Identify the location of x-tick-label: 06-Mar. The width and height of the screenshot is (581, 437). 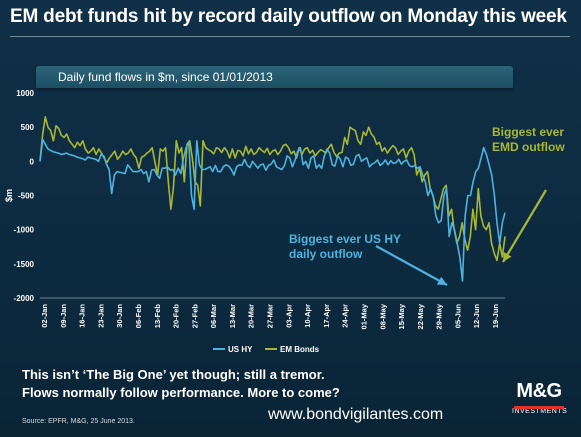
(213, 316).